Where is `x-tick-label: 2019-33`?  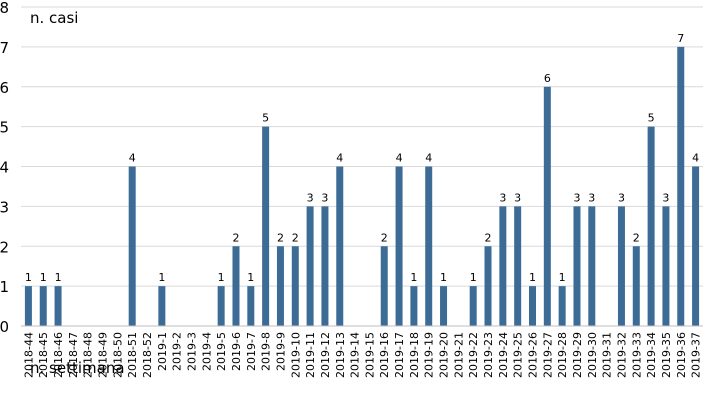
x-tick-label: 2019-33 is located at coordinates (636, 355).